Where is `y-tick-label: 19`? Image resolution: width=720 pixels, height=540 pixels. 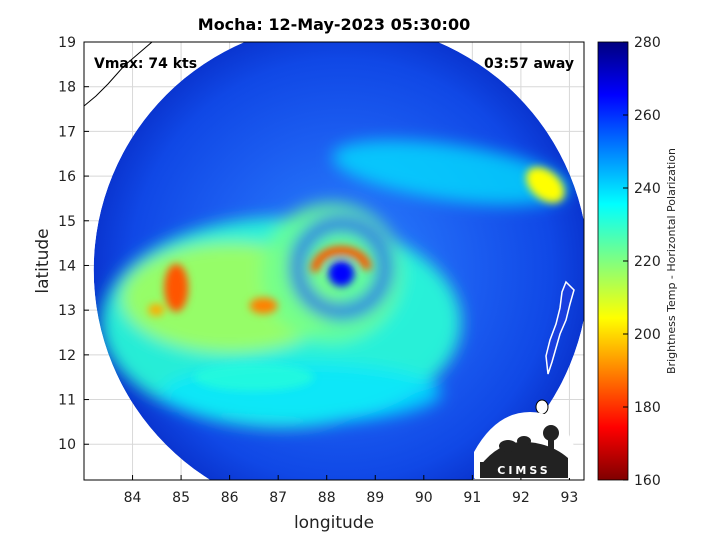
y-tick-label: 19 is located at coordinates (67, 43).